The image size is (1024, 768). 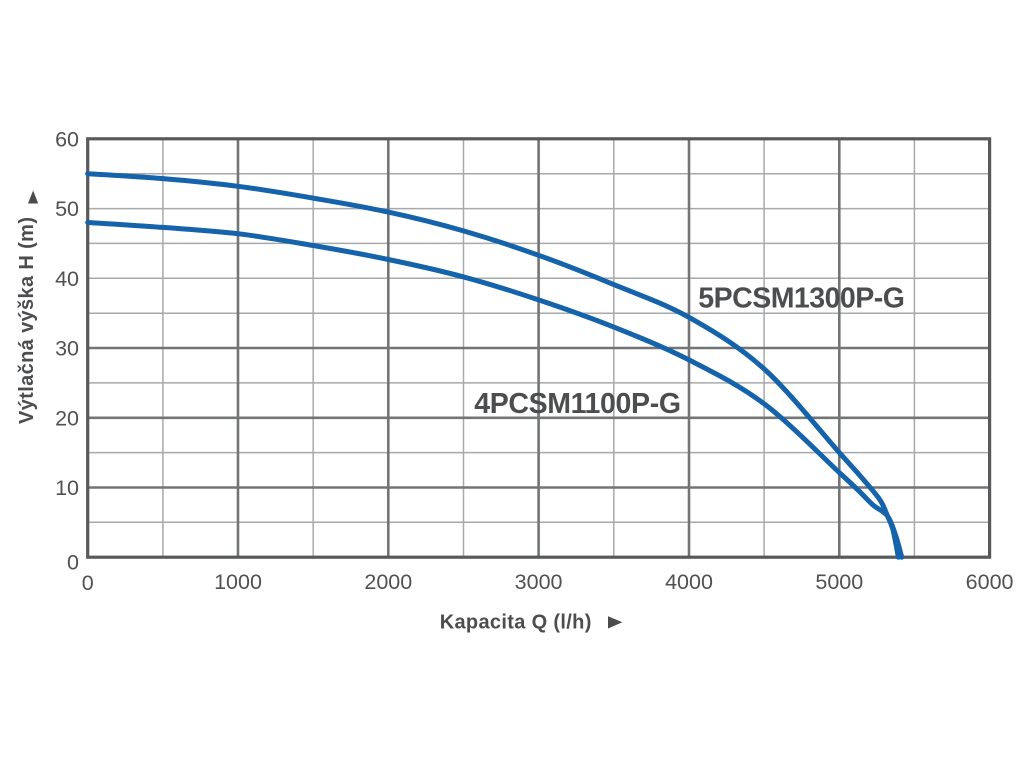 I want to click on svg-text: Kapacita Q (l/h), so click(x=516, y=623).